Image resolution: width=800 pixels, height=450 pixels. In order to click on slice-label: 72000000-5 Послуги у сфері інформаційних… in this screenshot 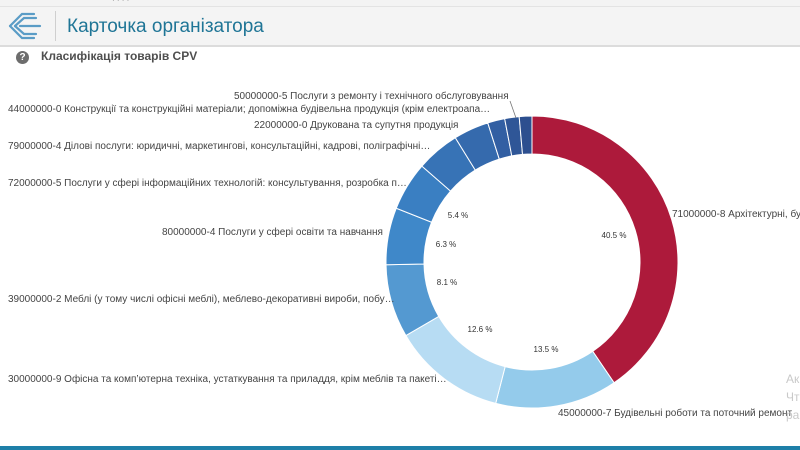, I will do `click(207, 183)`.